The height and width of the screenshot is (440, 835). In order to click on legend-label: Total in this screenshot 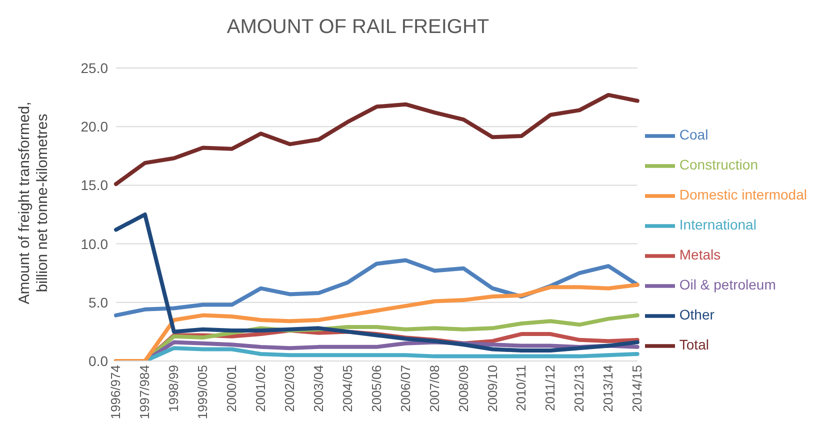, I will do `click(694, 344)`.